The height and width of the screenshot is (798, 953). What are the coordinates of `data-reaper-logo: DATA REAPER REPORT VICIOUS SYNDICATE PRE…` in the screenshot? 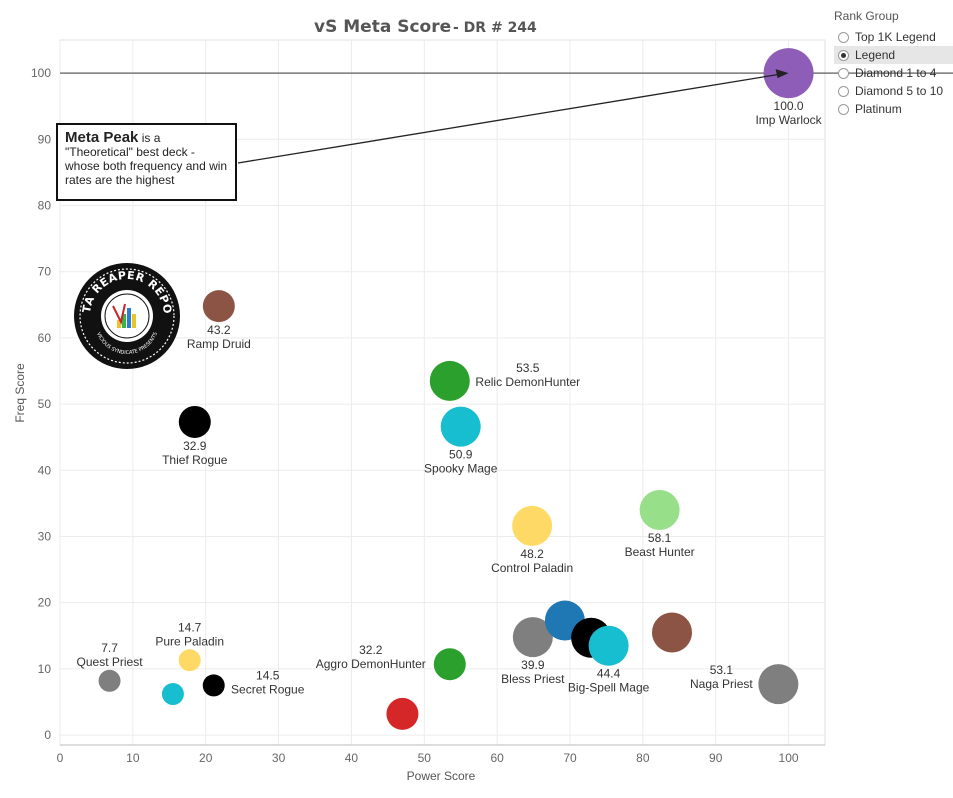 It's located at (126, 315).